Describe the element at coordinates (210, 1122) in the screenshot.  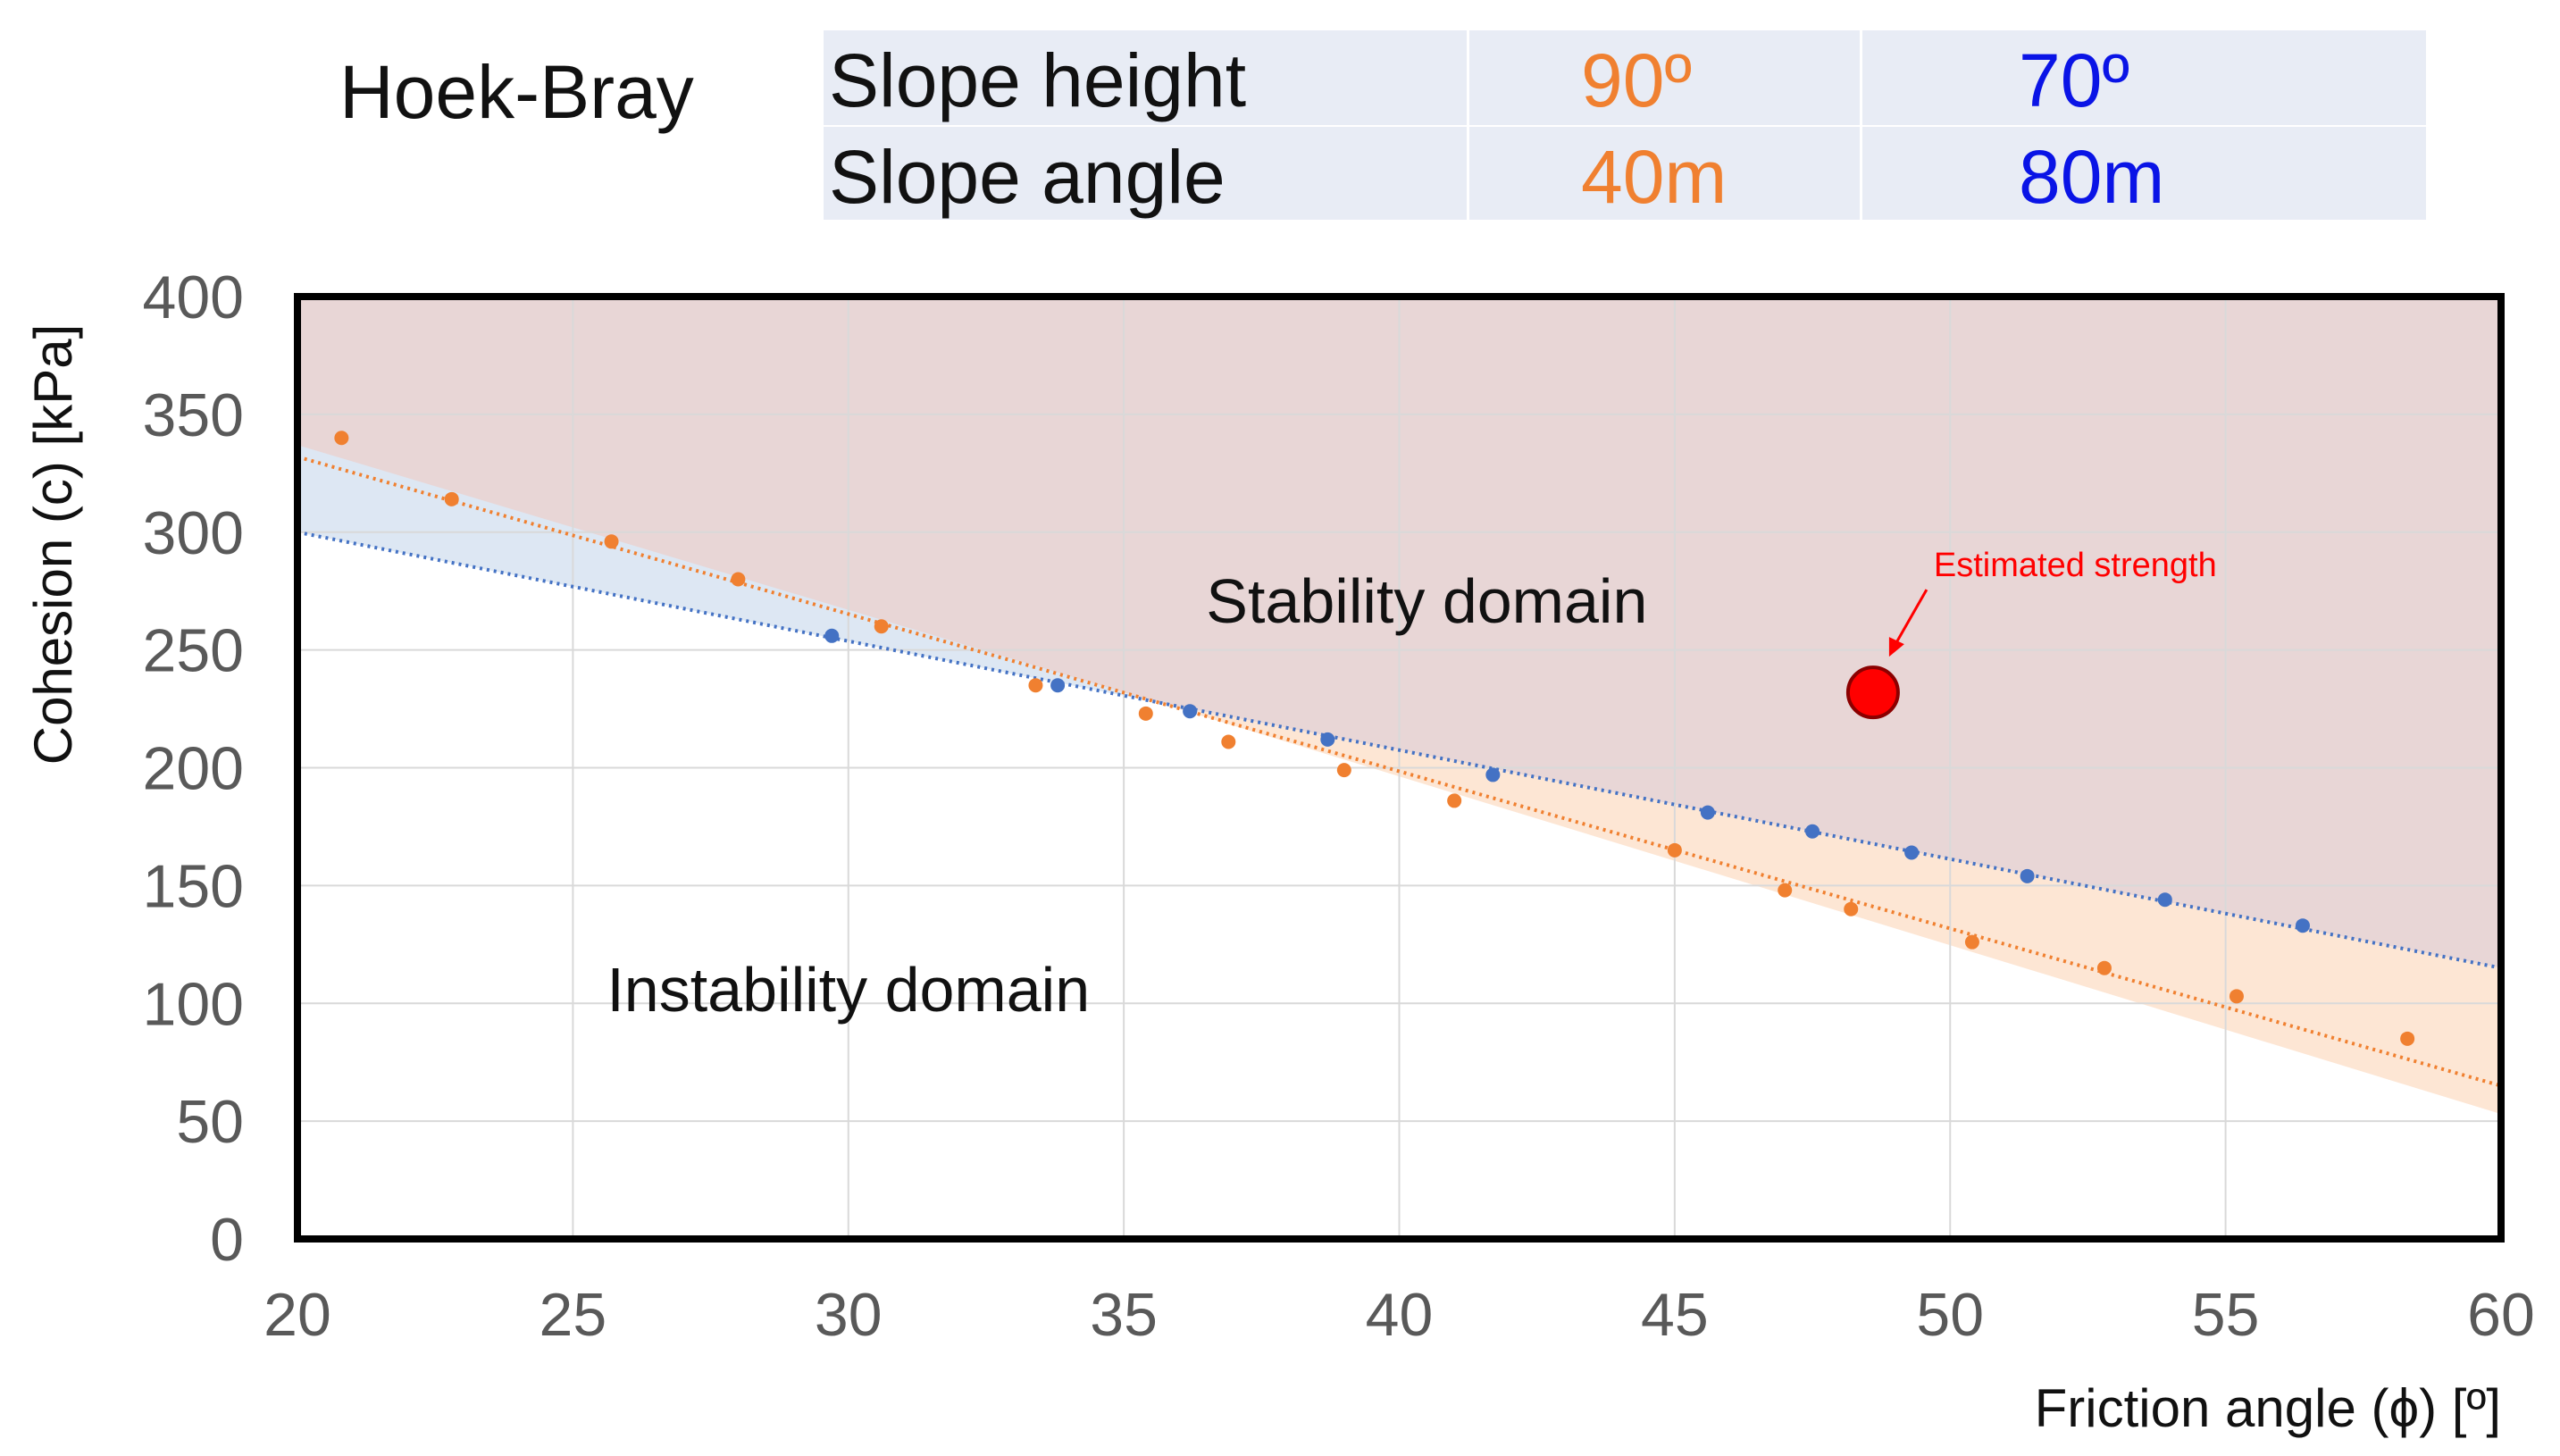
I see `y-tick-label: 50` at that location.